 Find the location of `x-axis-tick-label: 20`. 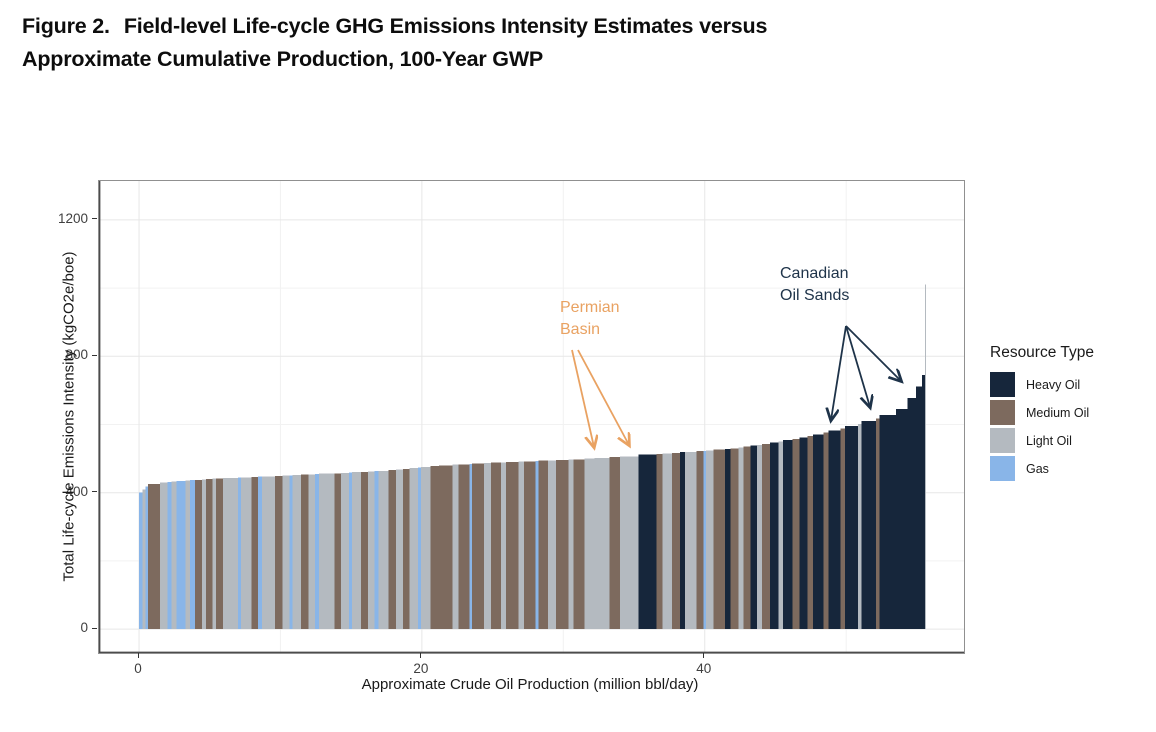

x-axis-tick-label: 20 is located at coordinates (421, 668).